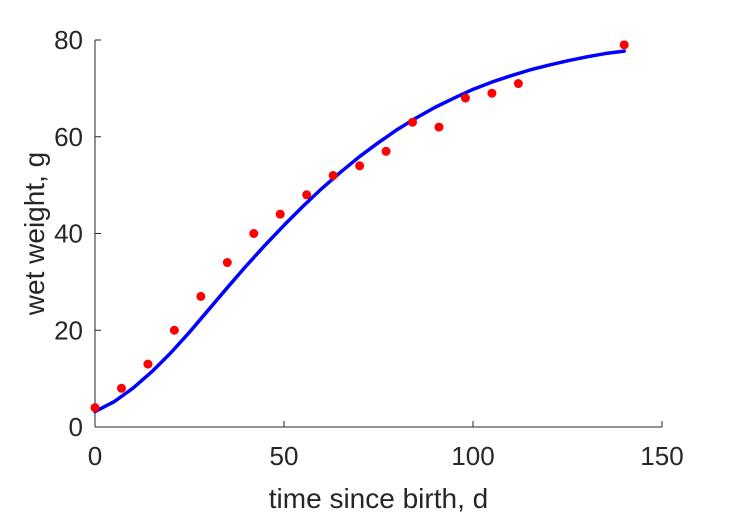 The image size is (729, 521). I want to click on x-tick-label: 150, so click(661, 456).